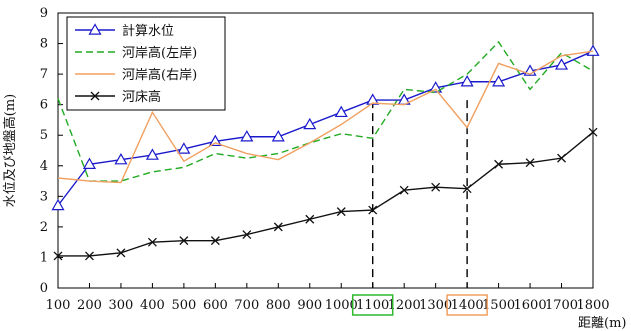  I want to click on x-tick-label: 200, so click(89, 305).